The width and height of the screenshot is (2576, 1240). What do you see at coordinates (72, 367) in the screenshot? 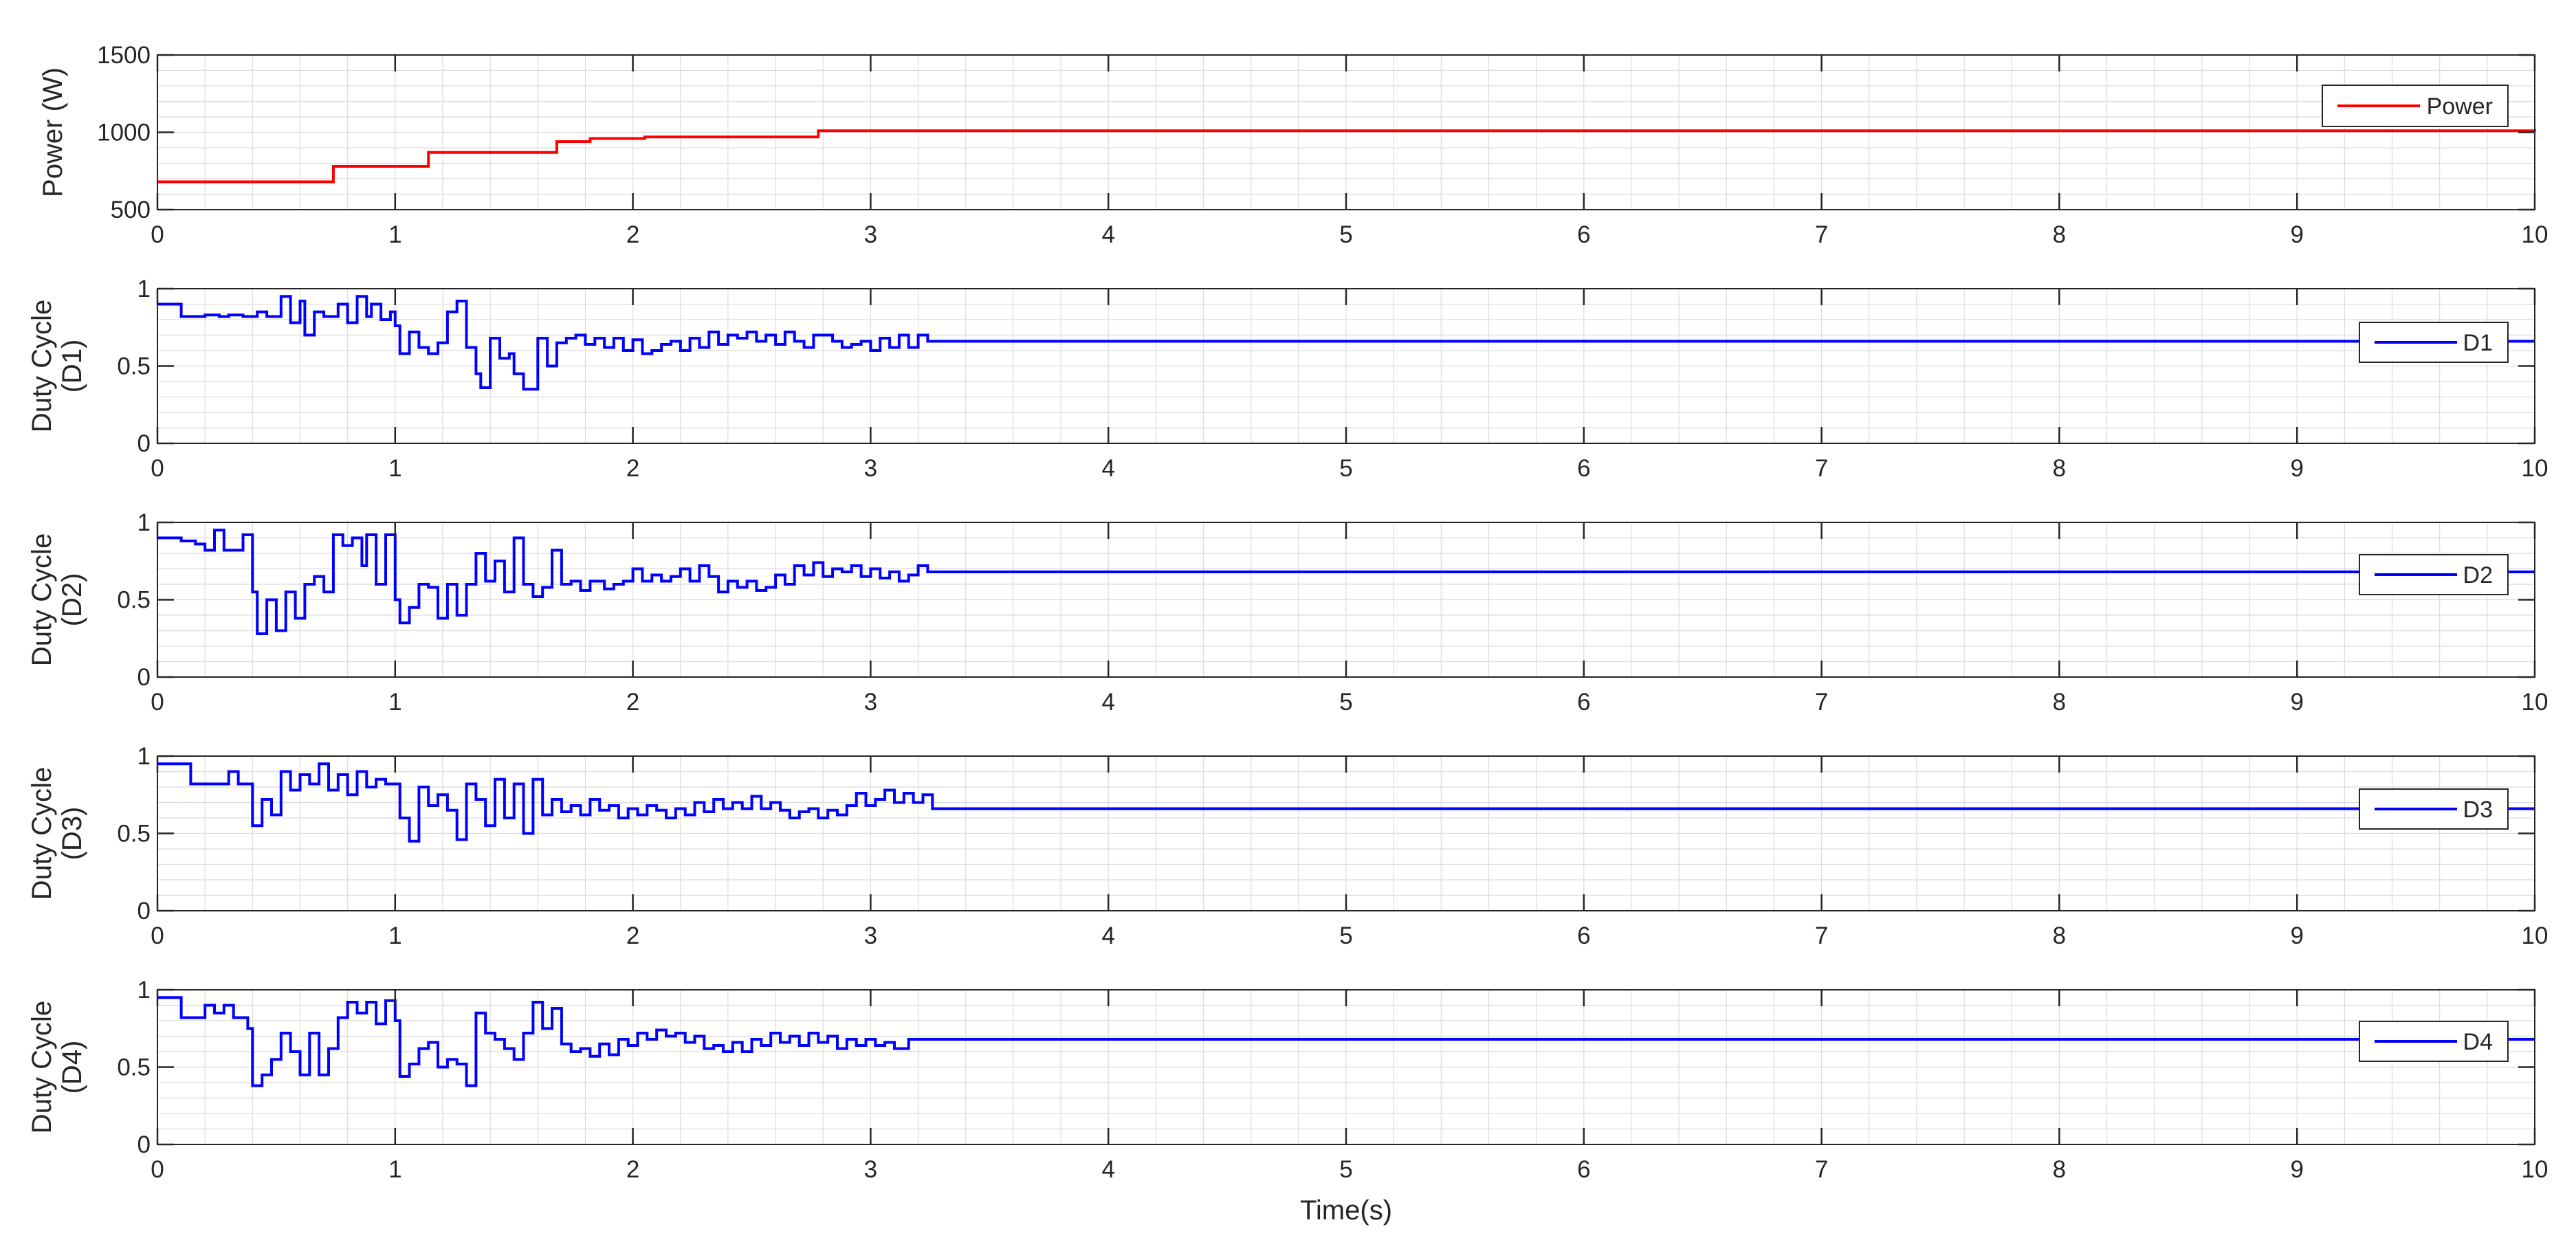
I see `y-axis-label: (D1)` at bounding box center [72, 367].